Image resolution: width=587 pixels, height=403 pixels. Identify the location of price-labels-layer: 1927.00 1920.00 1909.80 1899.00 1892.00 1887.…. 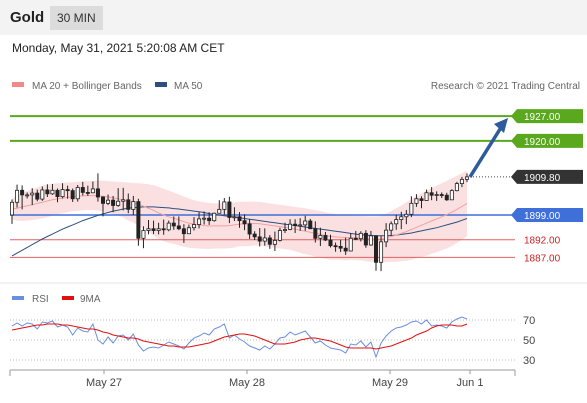
(547, 186).